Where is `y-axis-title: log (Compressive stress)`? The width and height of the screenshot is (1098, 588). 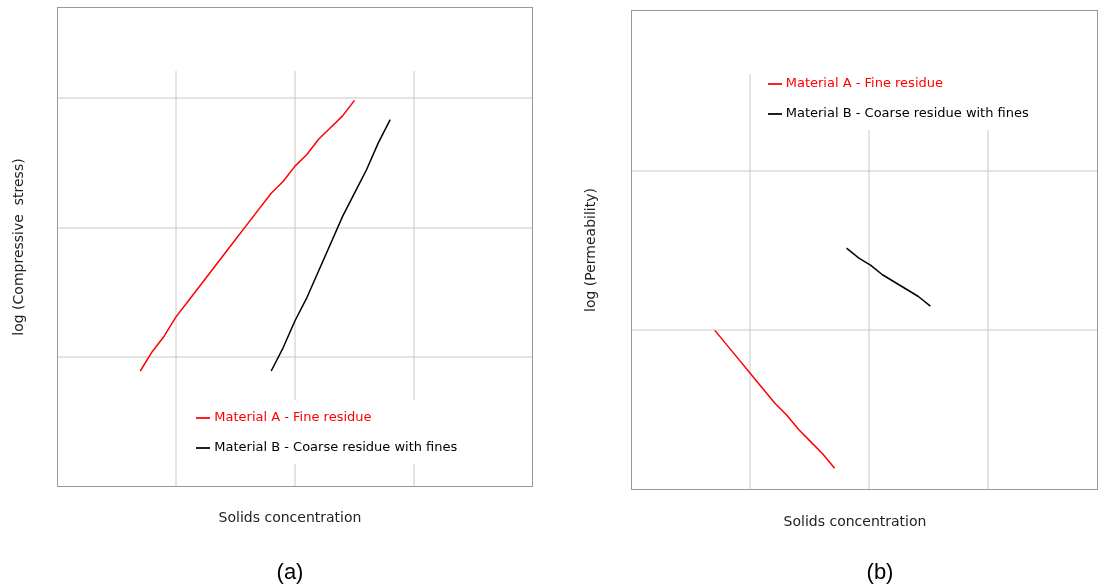
y-axis-title: log (Compressive stress) is located at coordinates (18, 247).